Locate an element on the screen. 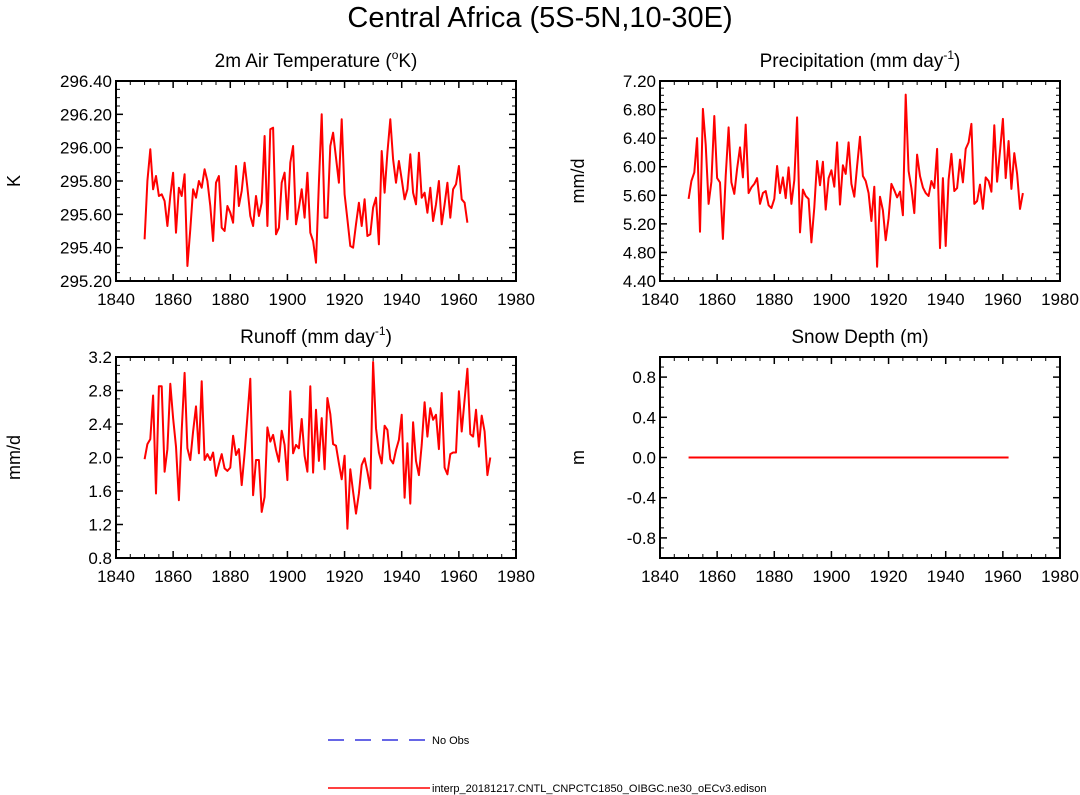 Image resolution: width=1080 pixels, height=795 pixels. y-tick-label: 2.4 is located at coordinates (100, 424).